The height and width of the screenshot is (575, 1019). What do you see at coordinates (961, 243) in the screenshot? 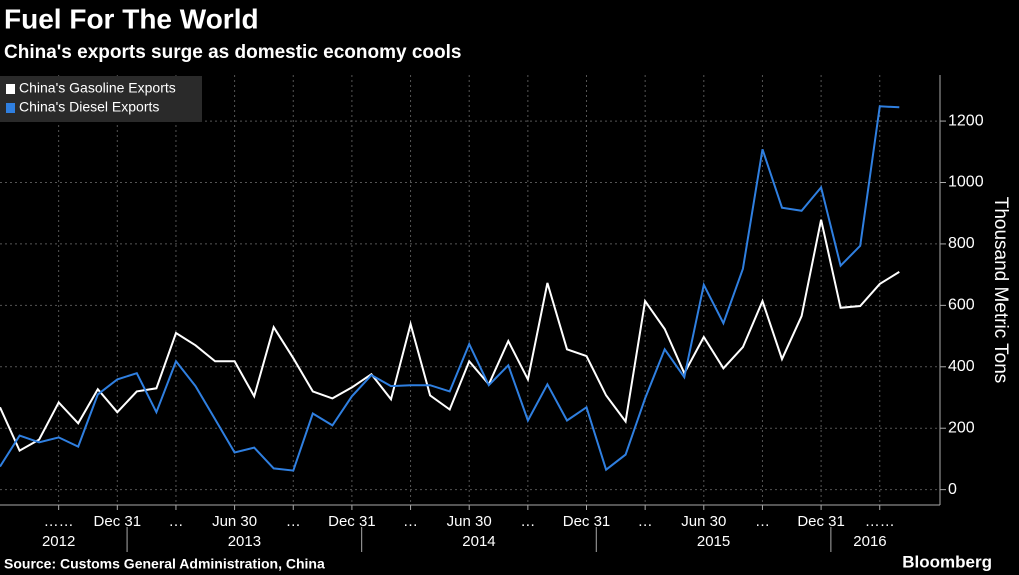
I see `y-tick-label: 800` at bounding box center [961, 243].